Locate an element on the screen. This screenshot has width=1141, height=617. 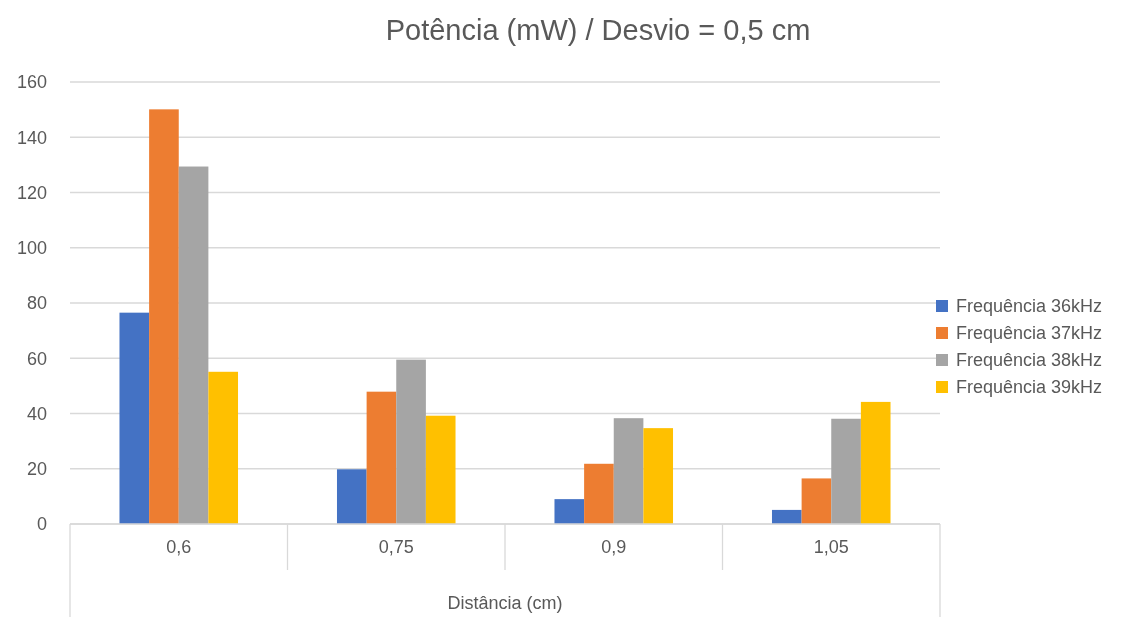
y-tick-label: 20 is located at coordinates (36, 469).